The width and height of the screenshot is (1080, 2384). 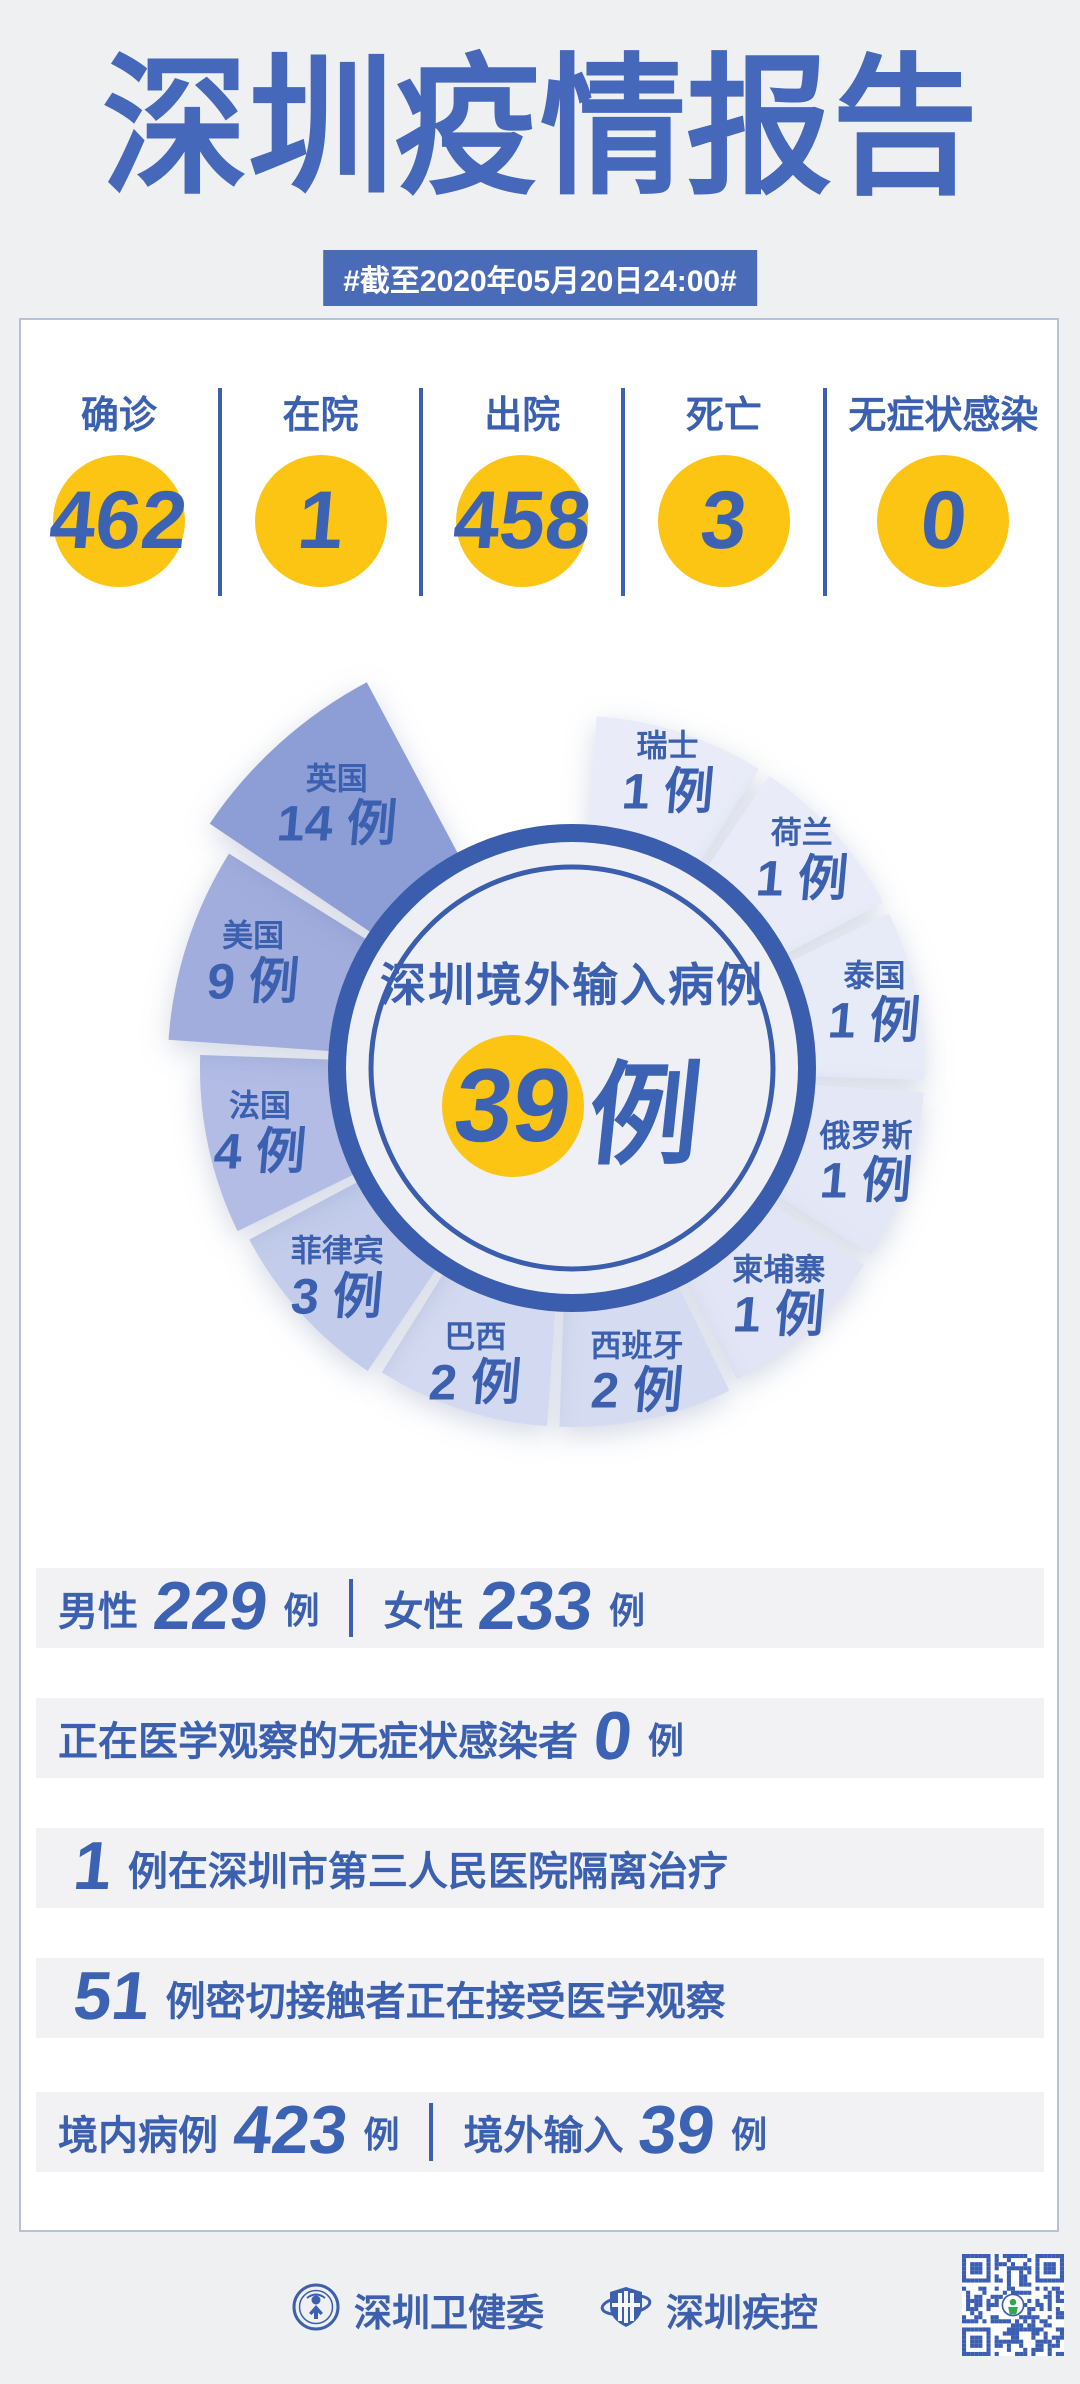 I want to click on stat-label: 在院, so click(x=320, y=416).